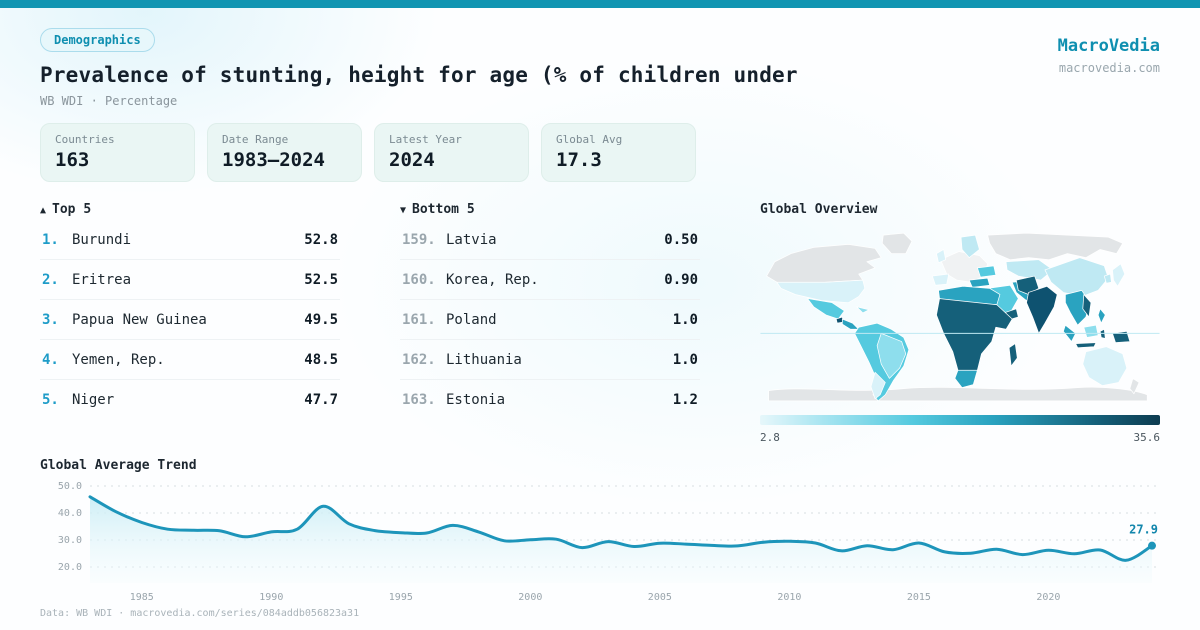 This screenshot has height=630, width=1200. Describe the element at coordinates (550, 400) in the screenshot. I see `list-item: 163. Estonia 1.2` at that location.